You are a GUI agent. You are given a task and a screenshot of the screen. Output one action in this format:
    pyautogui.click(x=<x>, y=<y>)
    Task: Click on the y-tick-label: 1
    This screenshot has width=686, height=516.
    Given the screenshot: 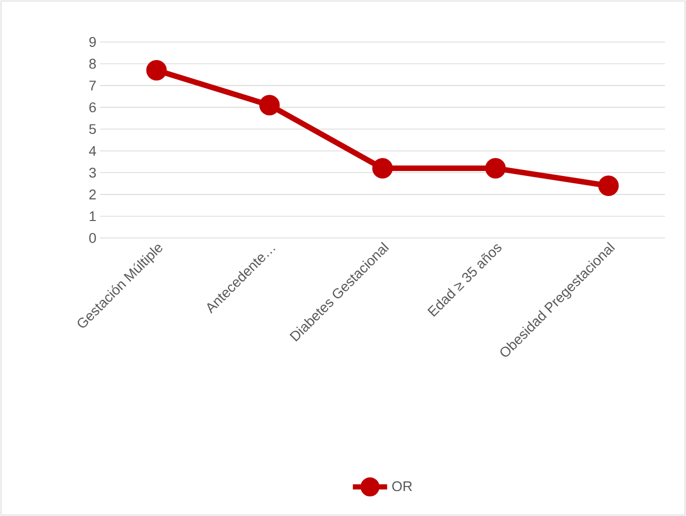 What is the action you would take?
    pyautogui.click(x=93, y=216)
    